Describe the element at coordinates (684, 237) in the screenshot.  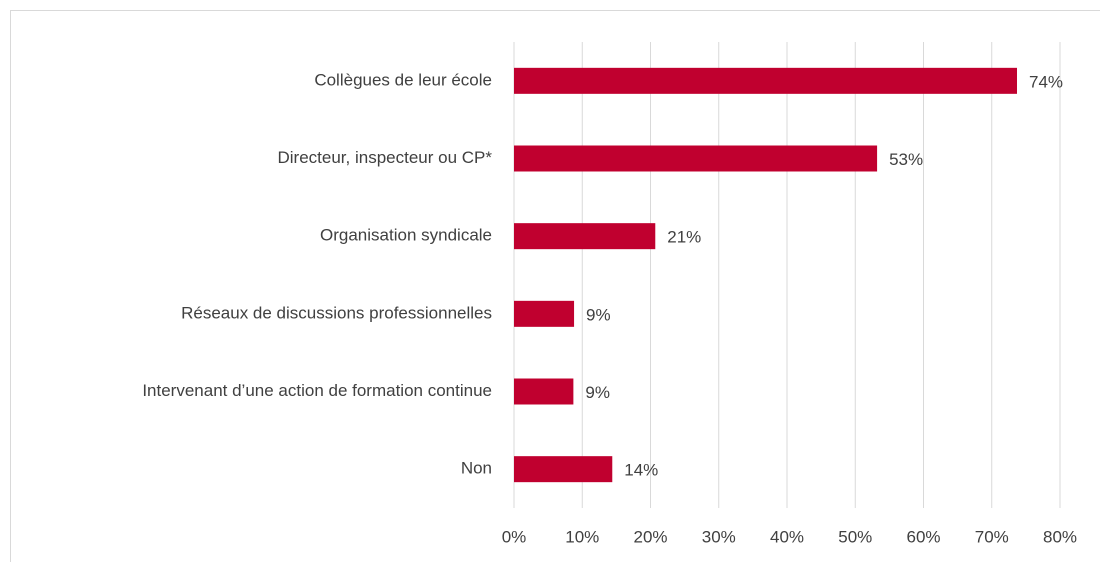
I see `data-label: 21%` at that location.